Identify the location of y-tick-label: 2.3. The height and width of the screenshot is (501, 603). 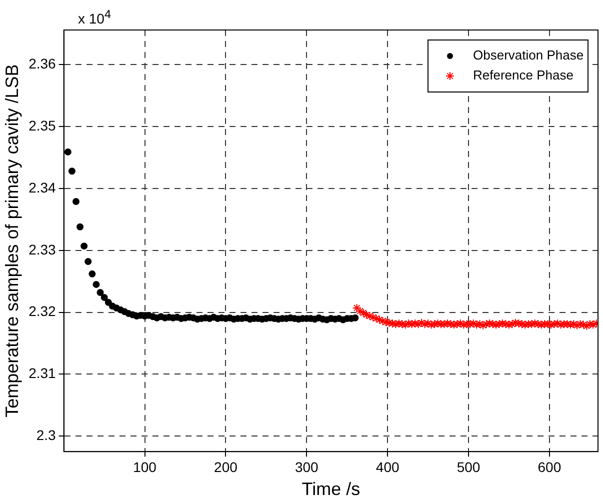
(46, 434).